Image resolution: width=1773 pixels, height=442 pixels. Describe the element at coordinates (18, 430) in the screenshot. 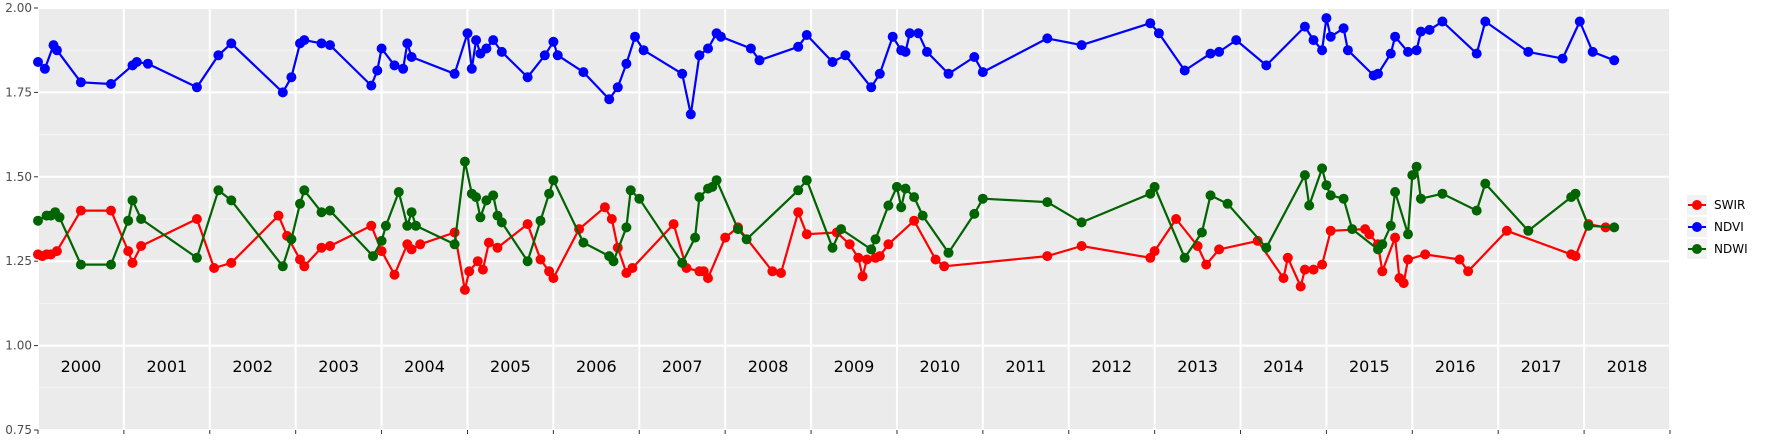

I see `y-tick-label: 0.75` at that location.